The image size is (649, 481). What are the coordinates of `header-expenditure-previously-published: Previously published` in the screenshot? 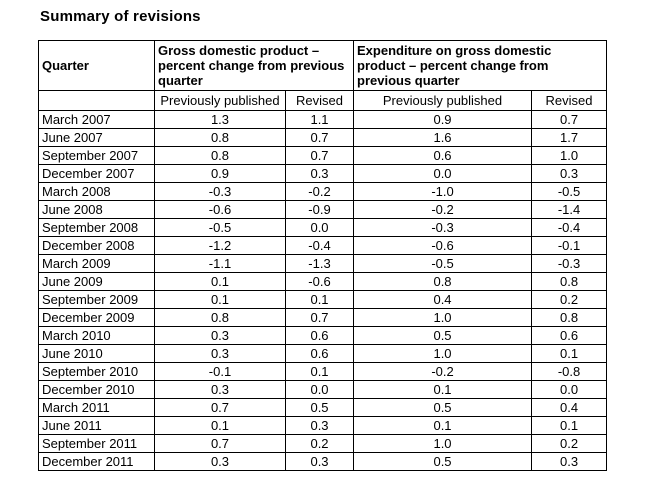 It's located at (443, 100).